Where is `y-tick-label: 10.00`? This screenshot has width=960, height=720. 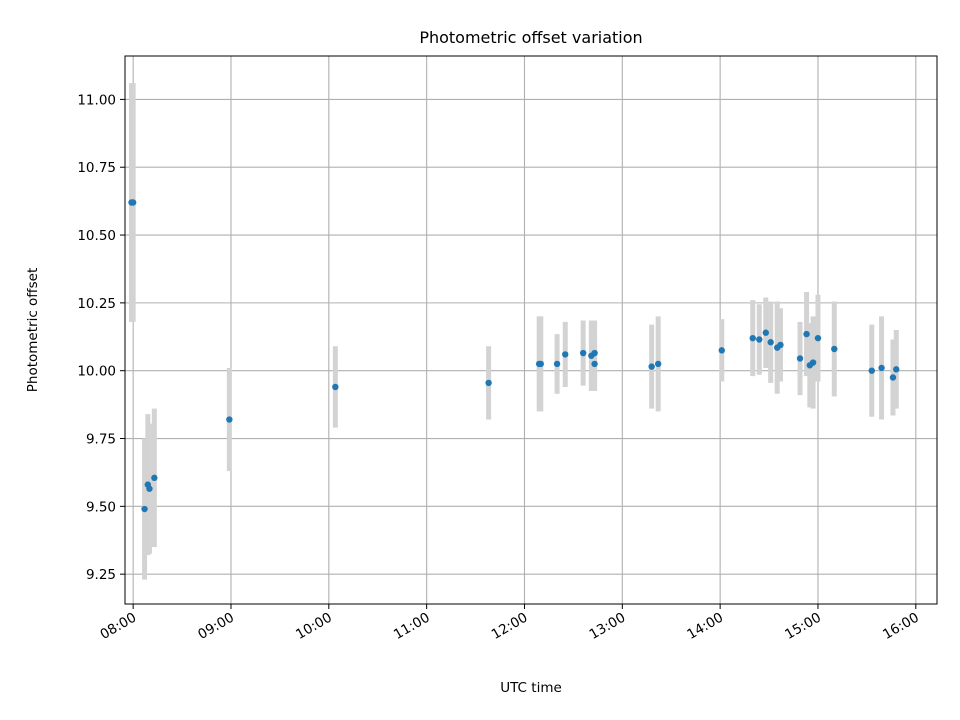
y-tick-label: 10.00 is located at coordinates (96, 372).